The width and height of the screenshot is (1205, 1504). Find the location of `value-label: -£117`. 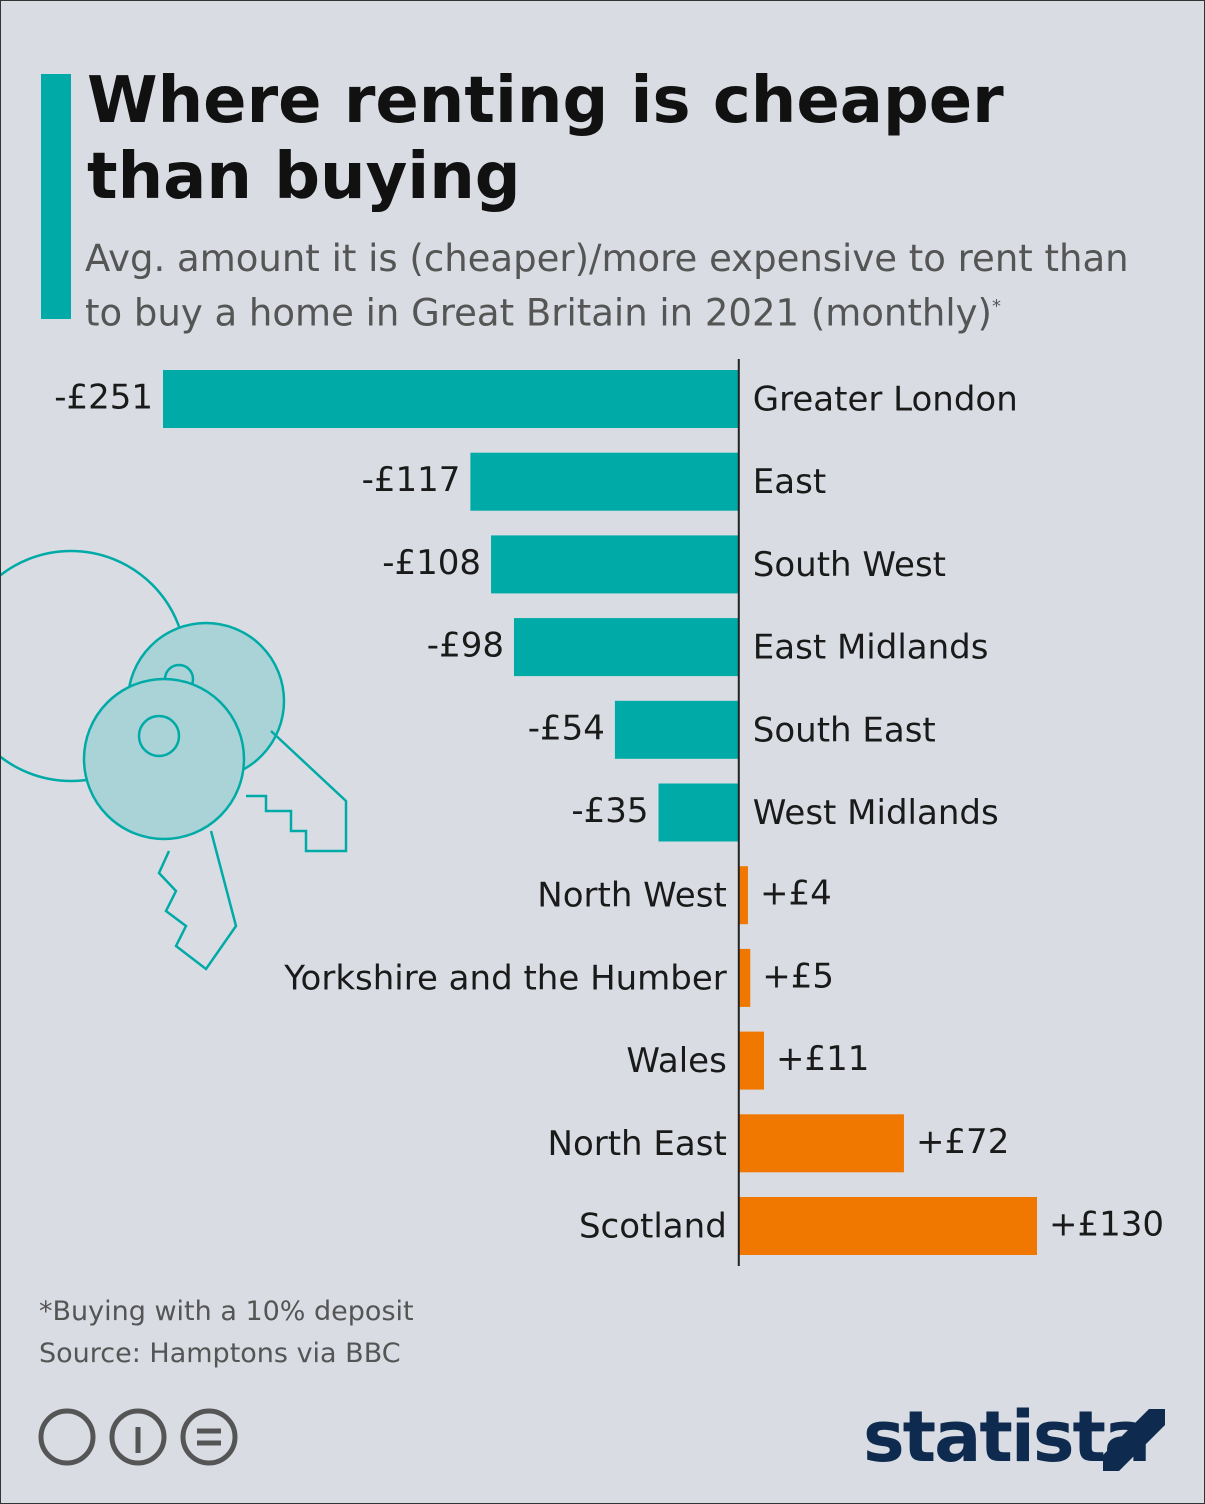

value-label: -£117 is located at coordinates (411, 480).